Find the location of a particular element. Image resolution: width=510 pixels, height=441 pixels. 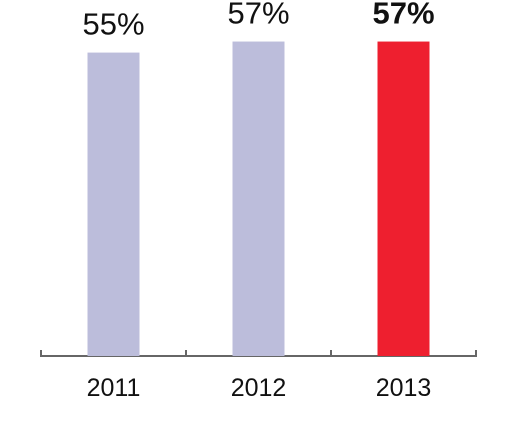

value-label-2012: 57% is located at coordinates (258, 15).